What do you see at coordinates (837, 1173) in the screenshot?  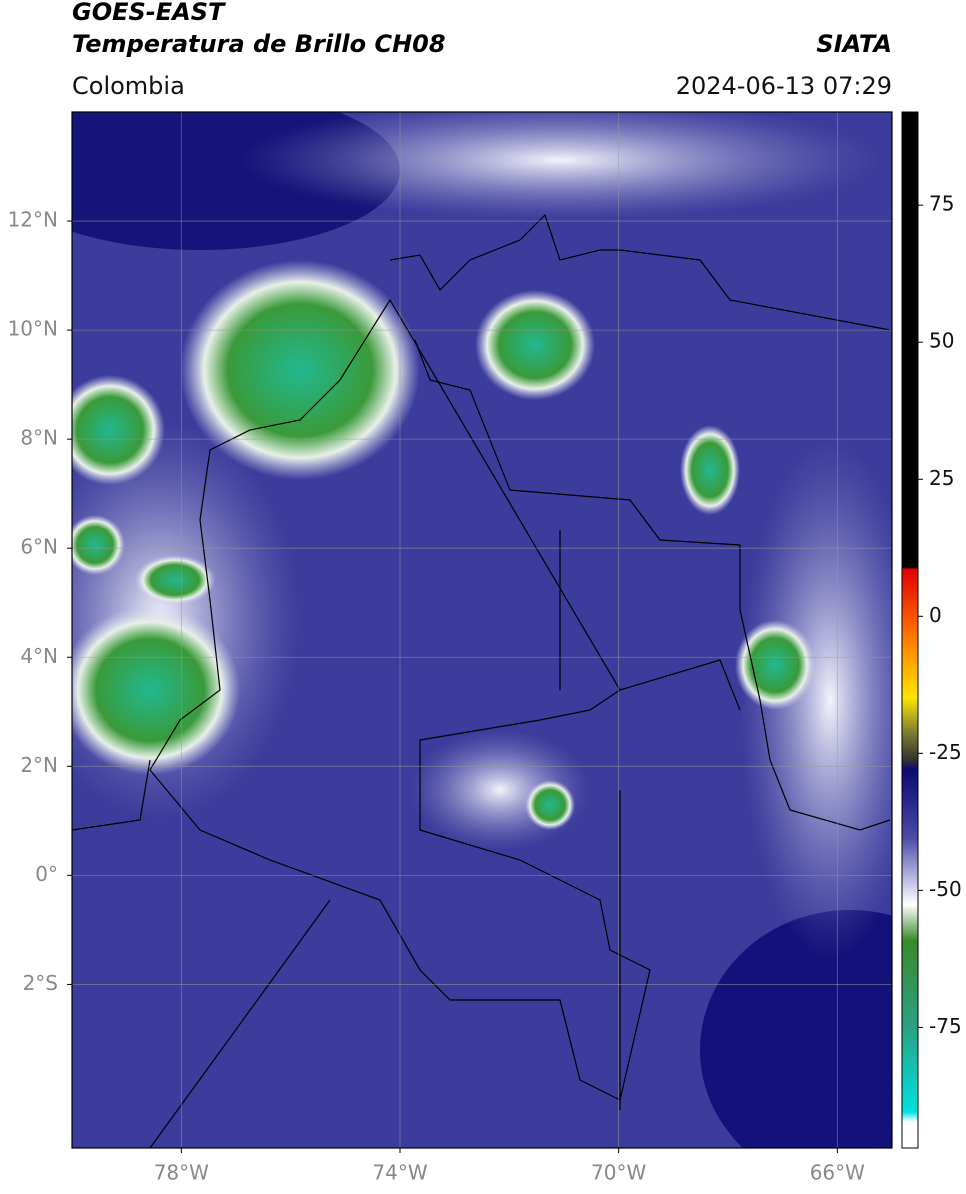 I see `x-tick-label: 66°W` at bounding box center [837, 1173].